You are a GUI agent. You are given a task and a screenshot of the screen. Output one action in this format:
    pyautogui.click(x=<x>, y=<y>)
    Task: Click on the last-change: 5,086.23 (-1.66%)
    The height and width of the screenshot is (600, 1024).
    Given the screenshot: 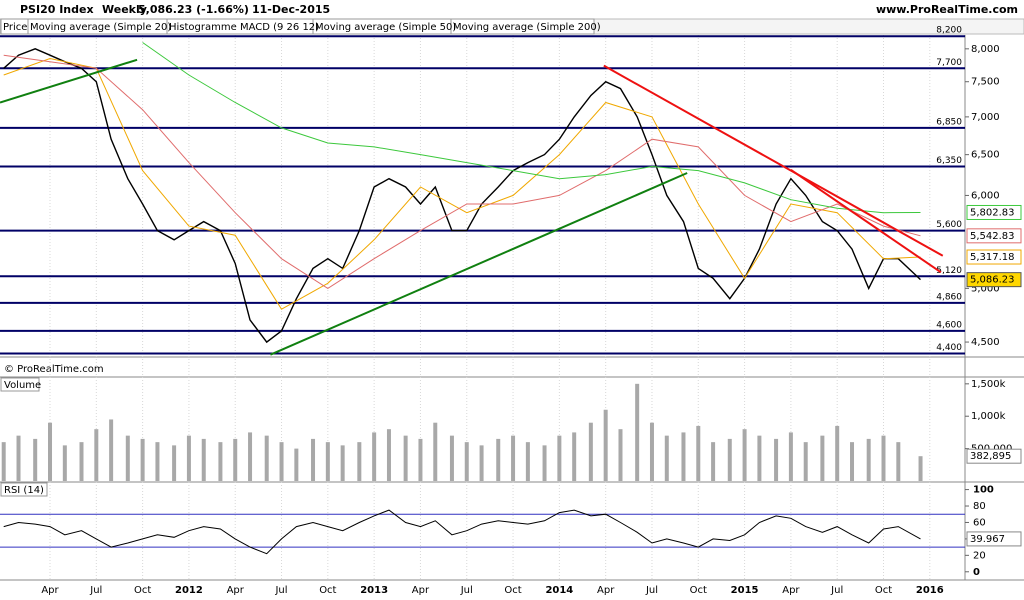 What is the action you would take?
    pyautogui.click(x=193, y=9)
    